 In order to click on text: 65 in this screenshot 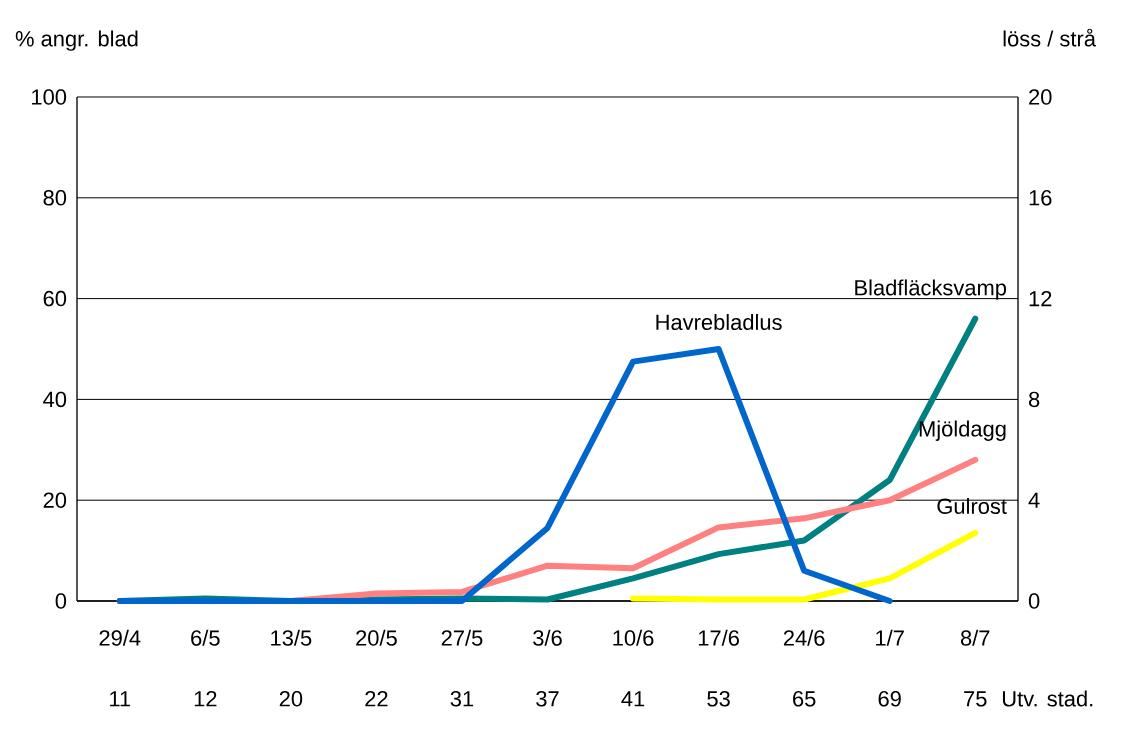, I will do `click(804, 699)`.